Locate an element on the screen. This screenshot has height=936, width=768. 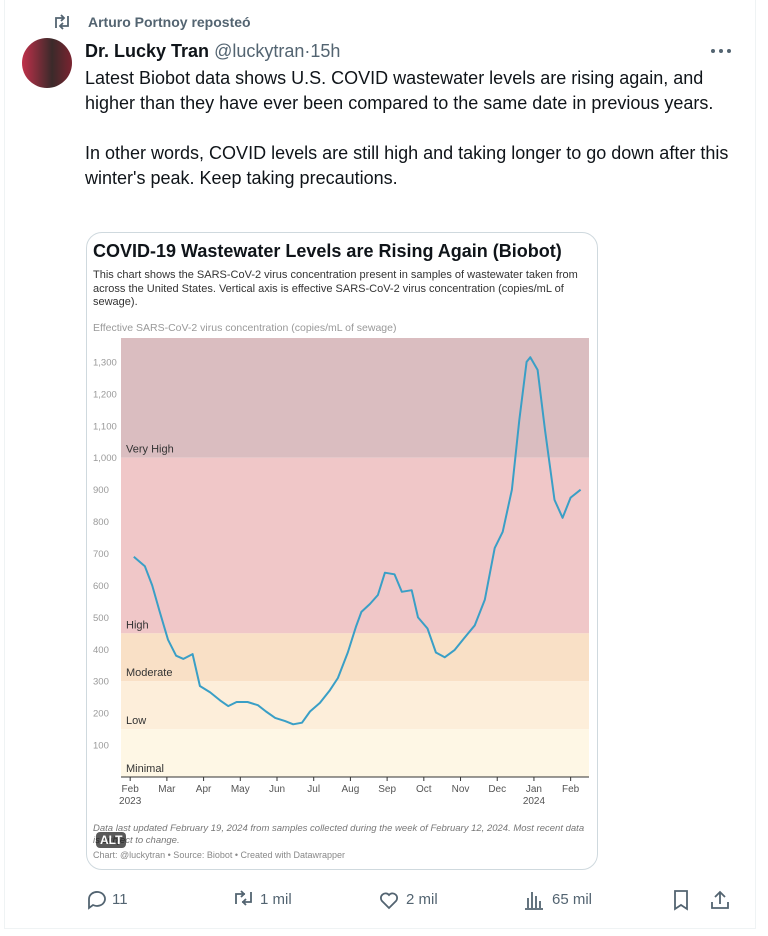
x-tick-label: Jul is located at coordinates (313, 789).